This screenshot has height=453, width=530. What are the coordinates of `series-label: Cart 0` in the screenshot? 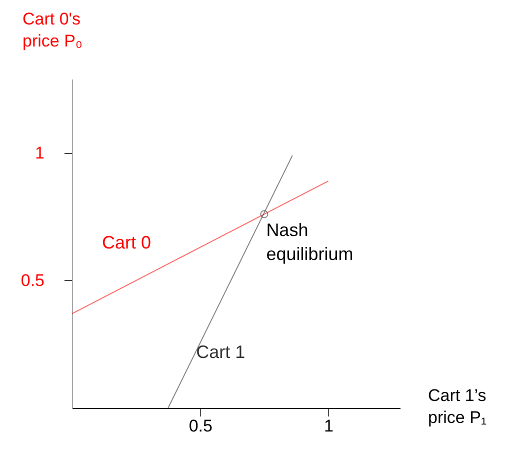 It's located at (127, 242).